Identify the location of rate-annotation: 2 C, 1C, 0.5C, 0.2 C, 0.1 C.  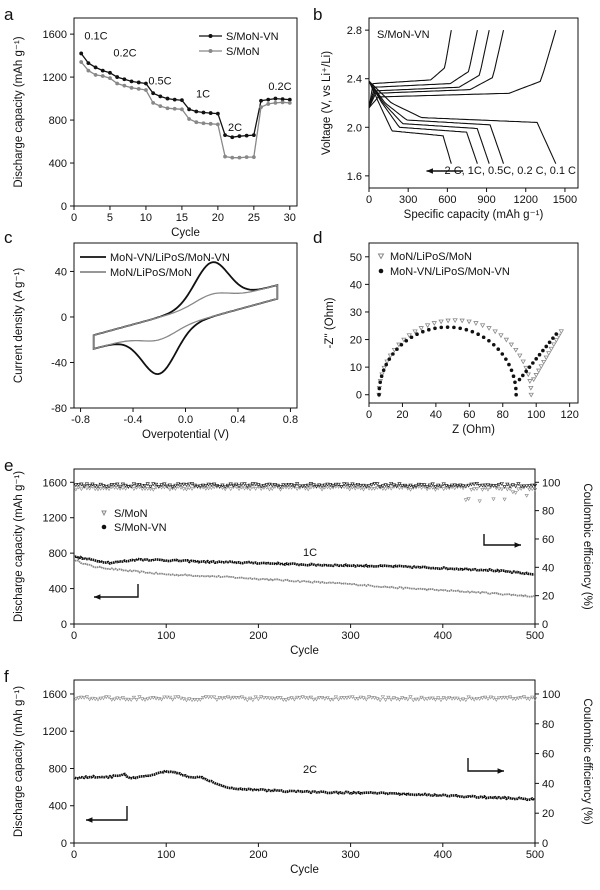
(511, 171).